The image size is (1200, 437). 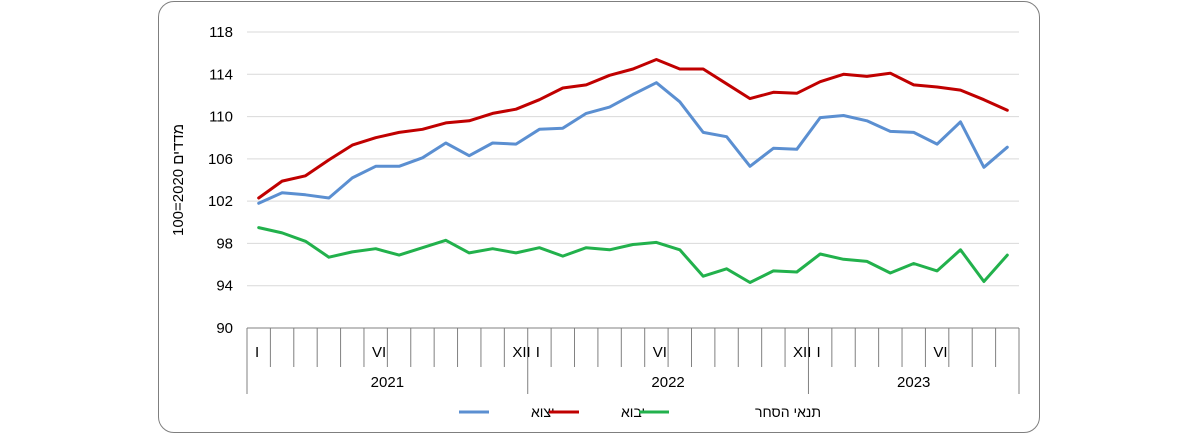 What do you see at coordinates (224, 243) in the screenshot?
I see `y-tick-label: 98` at bounding box center [224, 243].